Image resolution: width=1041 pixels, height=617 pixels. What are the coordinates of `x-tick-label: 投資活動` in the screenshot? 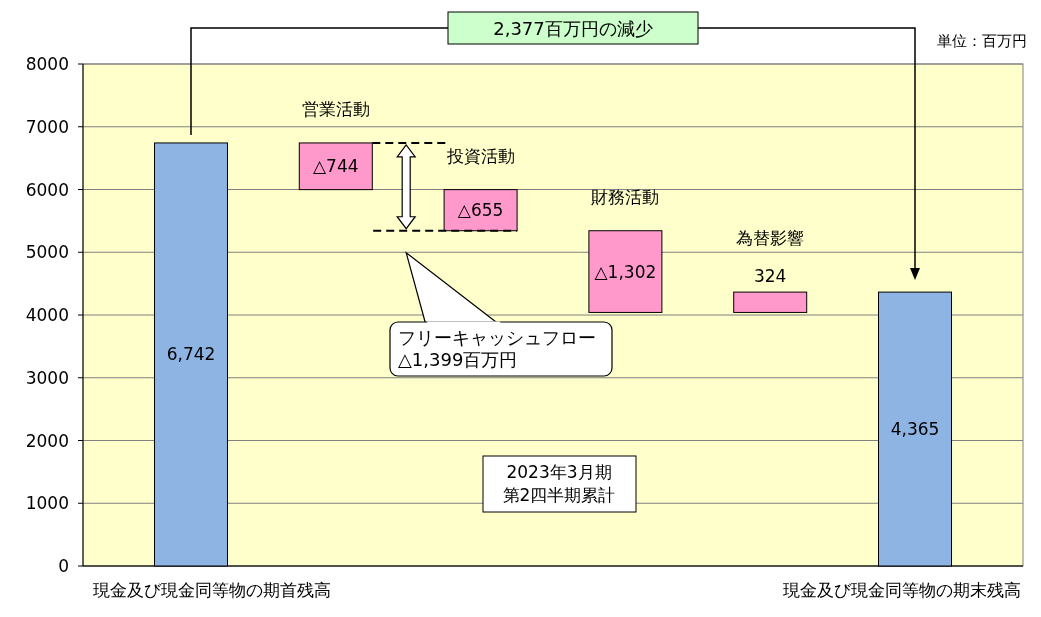 It's located at (480, 155).